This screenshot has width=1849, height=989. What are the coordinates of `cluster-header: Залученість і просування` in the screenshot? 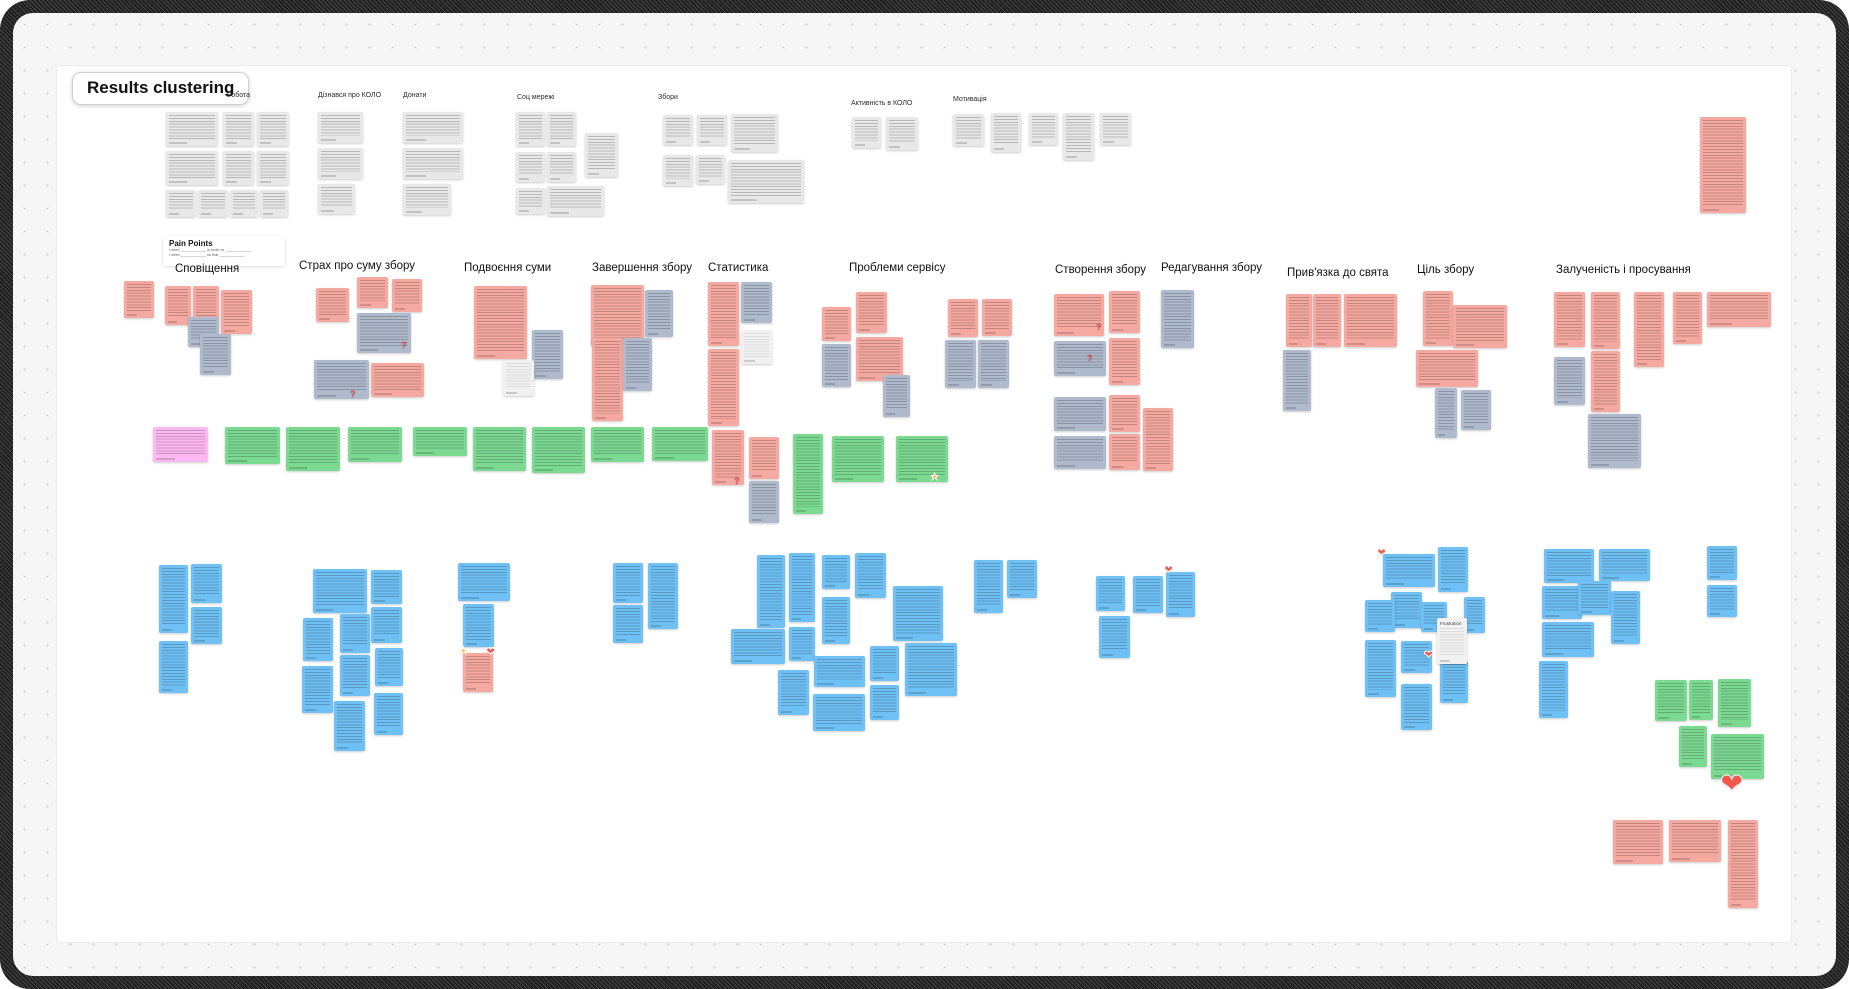 It's located at (1623, 270).